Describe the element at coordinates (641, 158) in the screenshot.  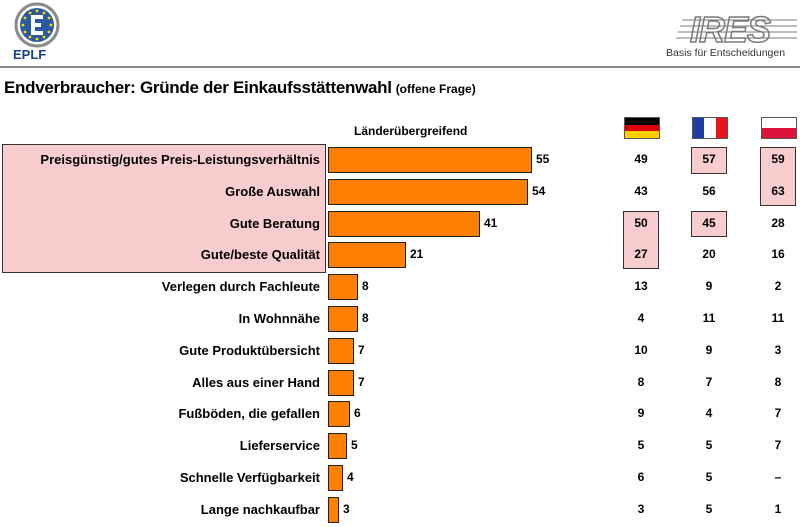
I see `country-value: 49` at that location.